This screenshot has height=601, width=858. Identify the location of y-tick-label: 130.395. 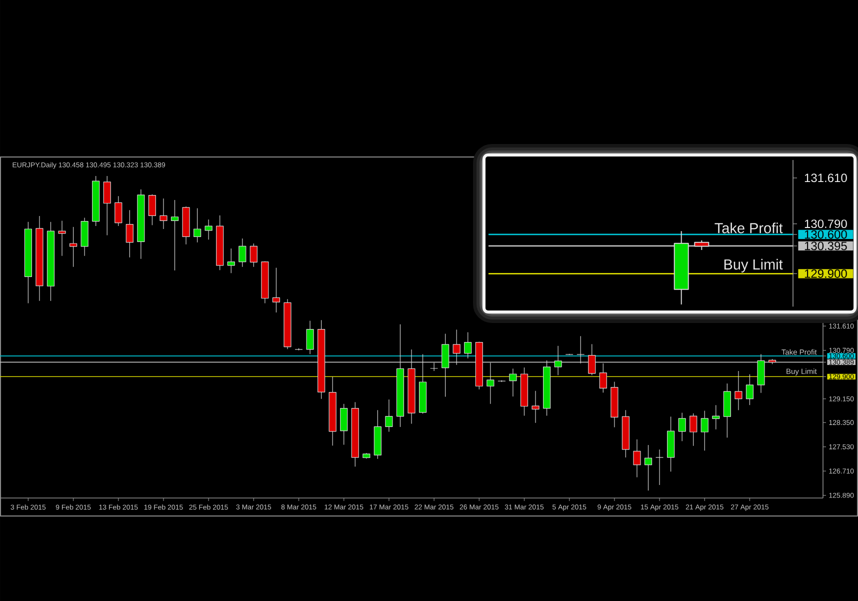
(825, 246).